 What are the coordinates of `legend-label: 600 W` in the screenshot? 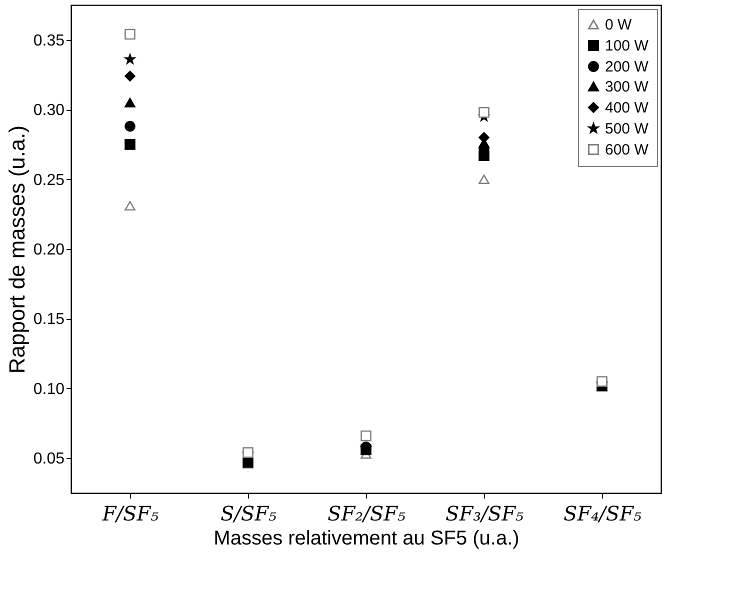 It's located at (627, 150).